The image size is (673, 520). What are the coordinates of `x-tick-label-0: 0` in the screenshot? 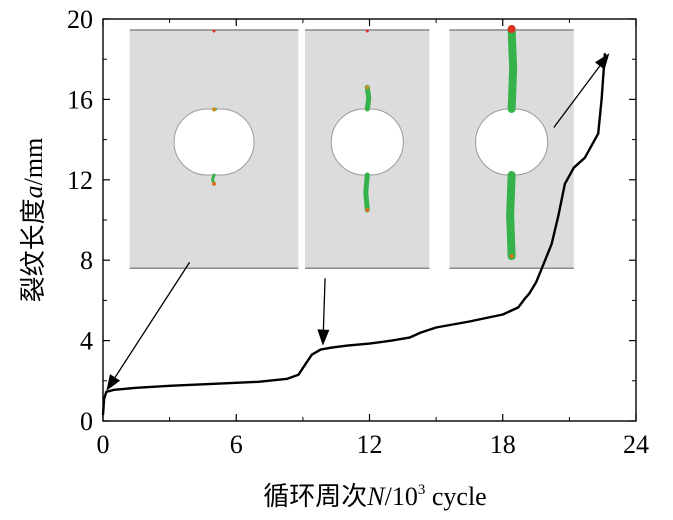 It's located at (103, 444).